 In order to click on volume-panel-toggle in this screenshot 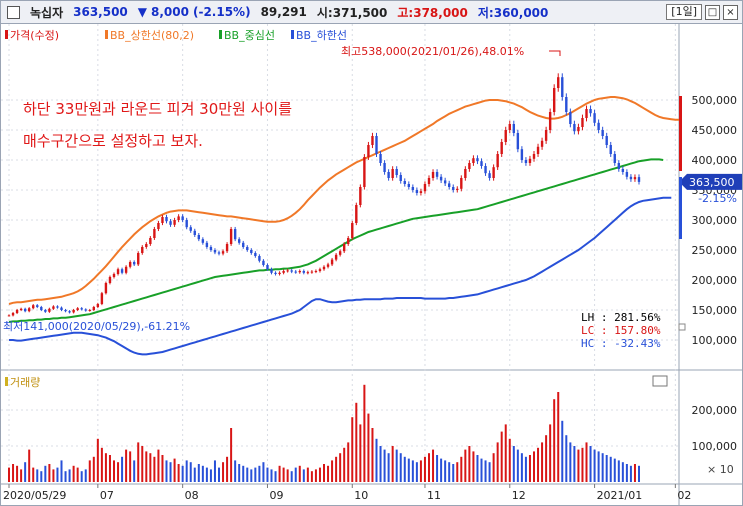, I will do `click(660, 381)`.